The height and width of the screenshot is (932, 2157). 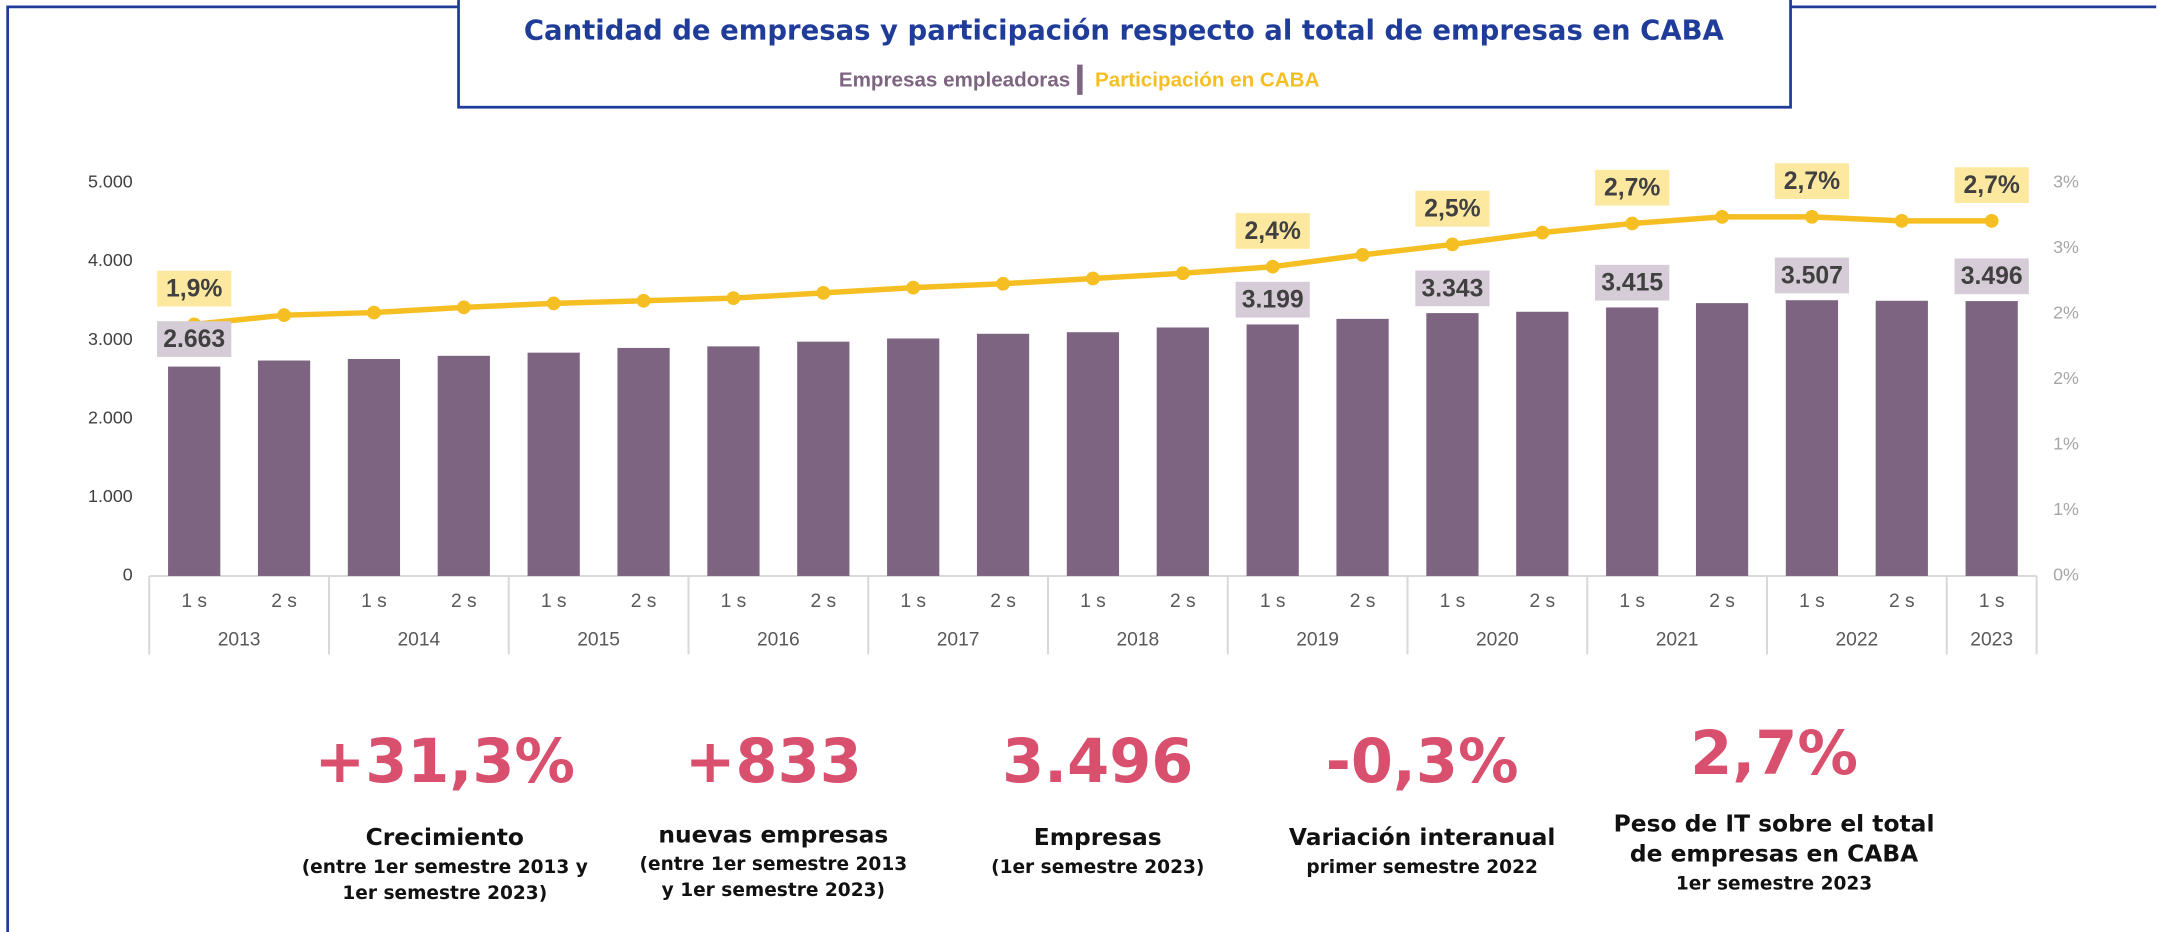 I want to click on x-group-label: 2021, so click(x=1677, y=640).